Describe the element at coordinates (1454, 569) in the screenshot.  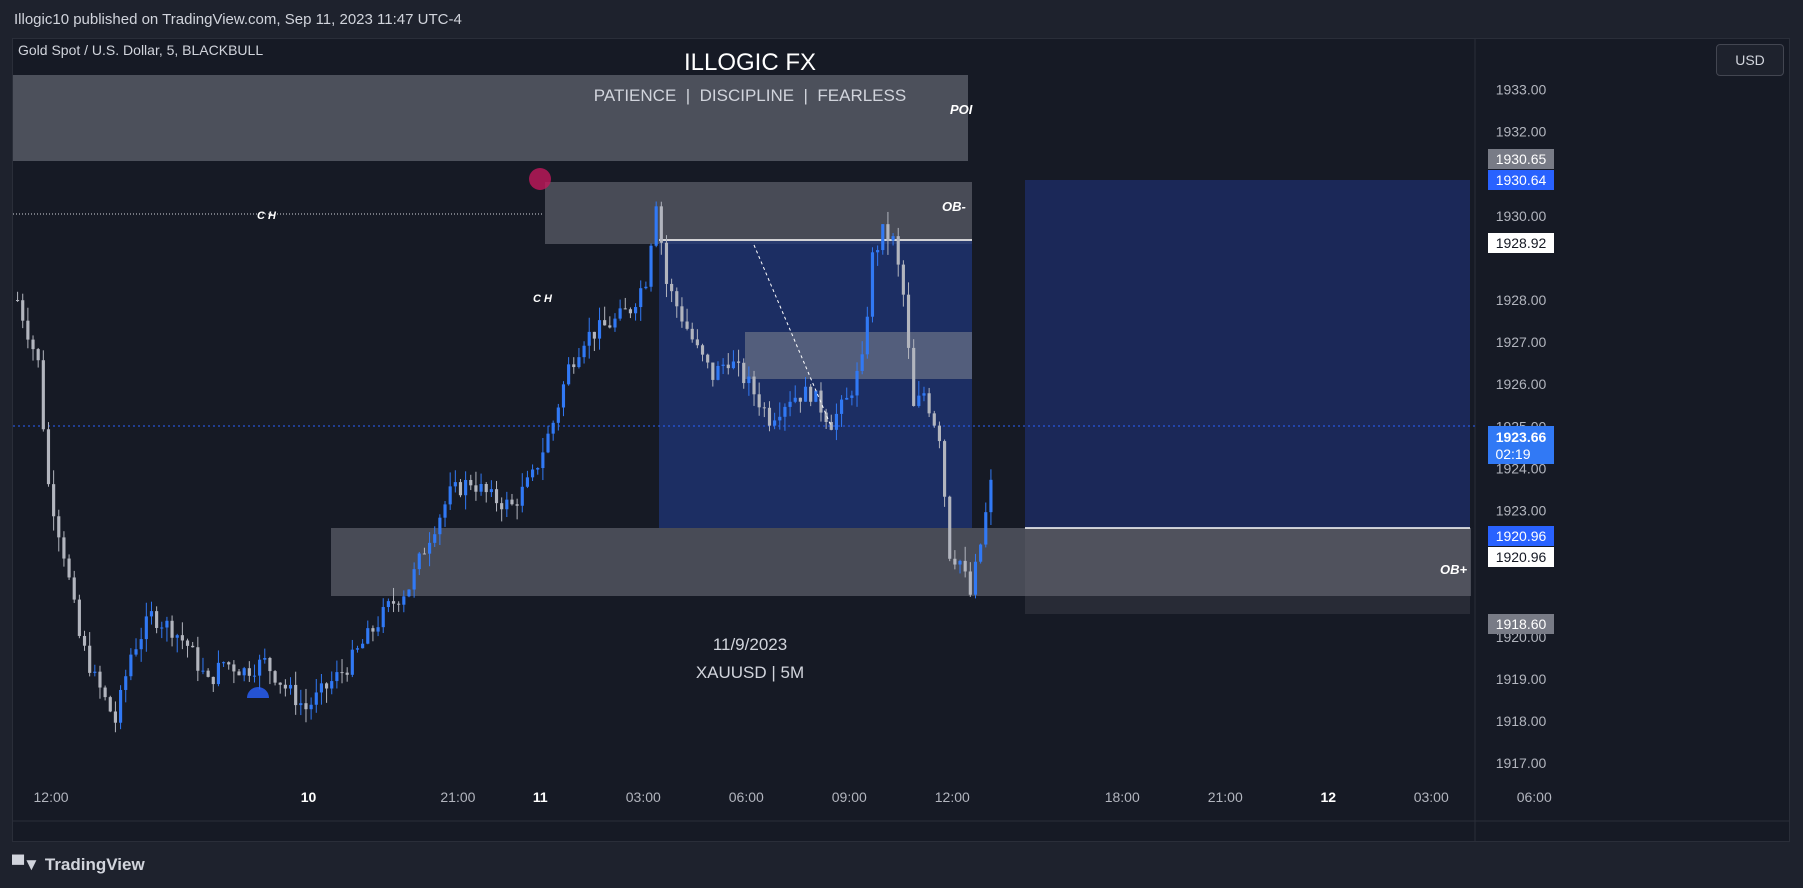
I see `ob-plus-label: OB+` at that location.